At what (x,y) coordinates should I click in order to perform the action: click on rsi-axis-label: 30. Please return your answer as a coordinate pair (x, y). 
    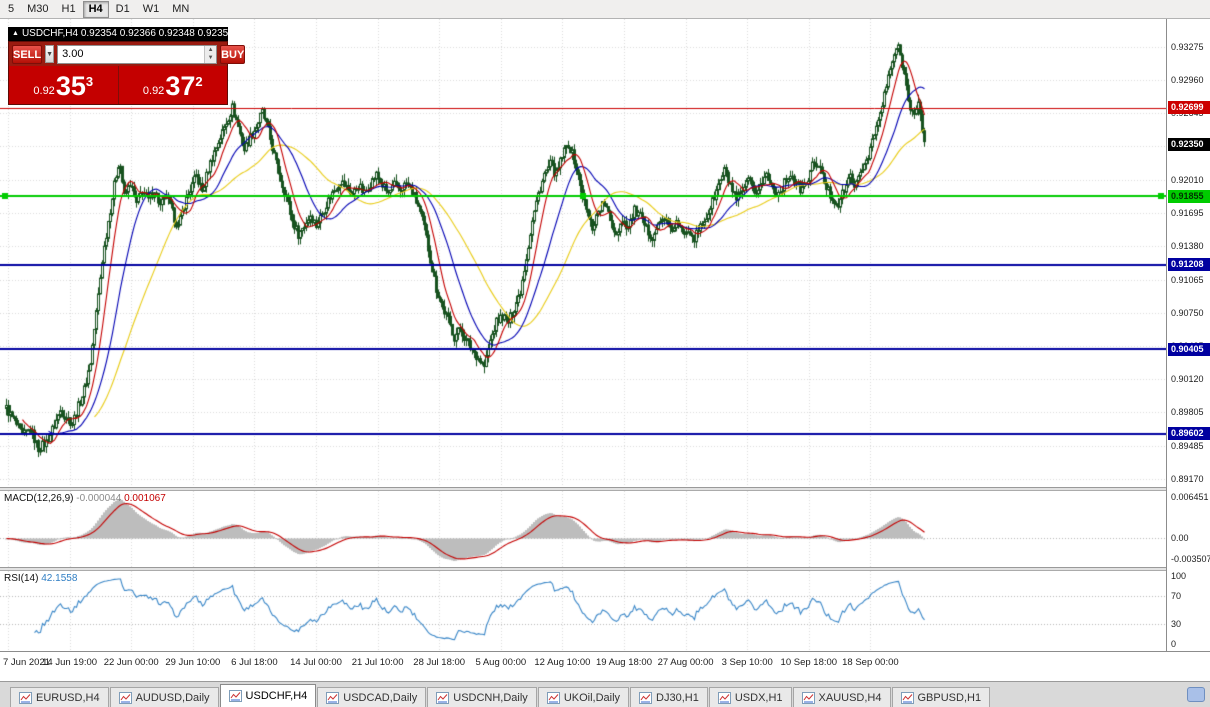
    Looking at the image, I should click on (1176, 623).